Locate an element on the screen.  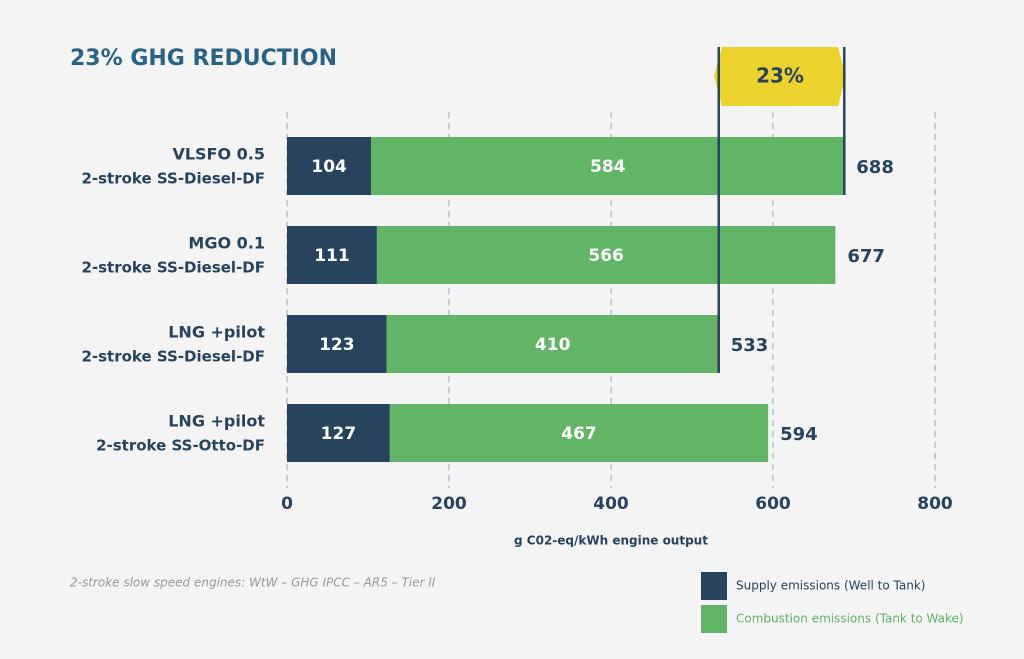
total-label: 688 is located at coordinates (875, 167).